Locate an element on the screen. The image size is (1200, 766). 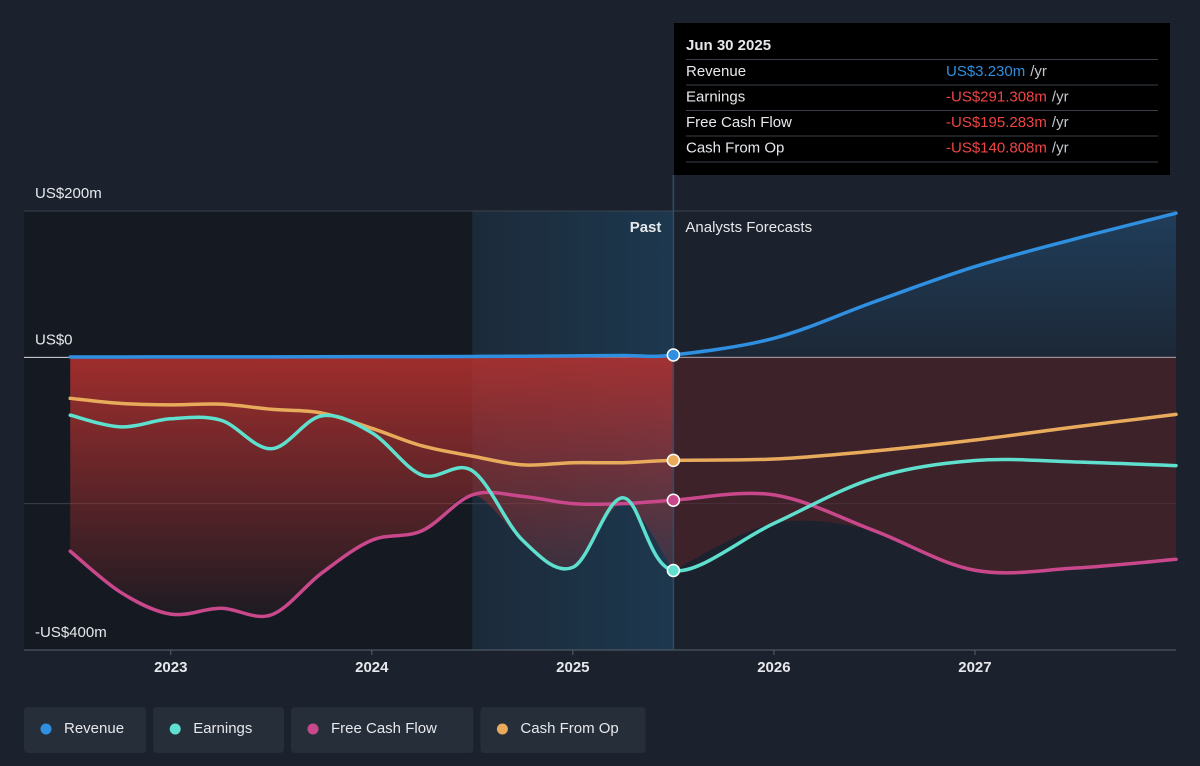
legend-item: Free Cash Flow is located at coordinates (382, 730).